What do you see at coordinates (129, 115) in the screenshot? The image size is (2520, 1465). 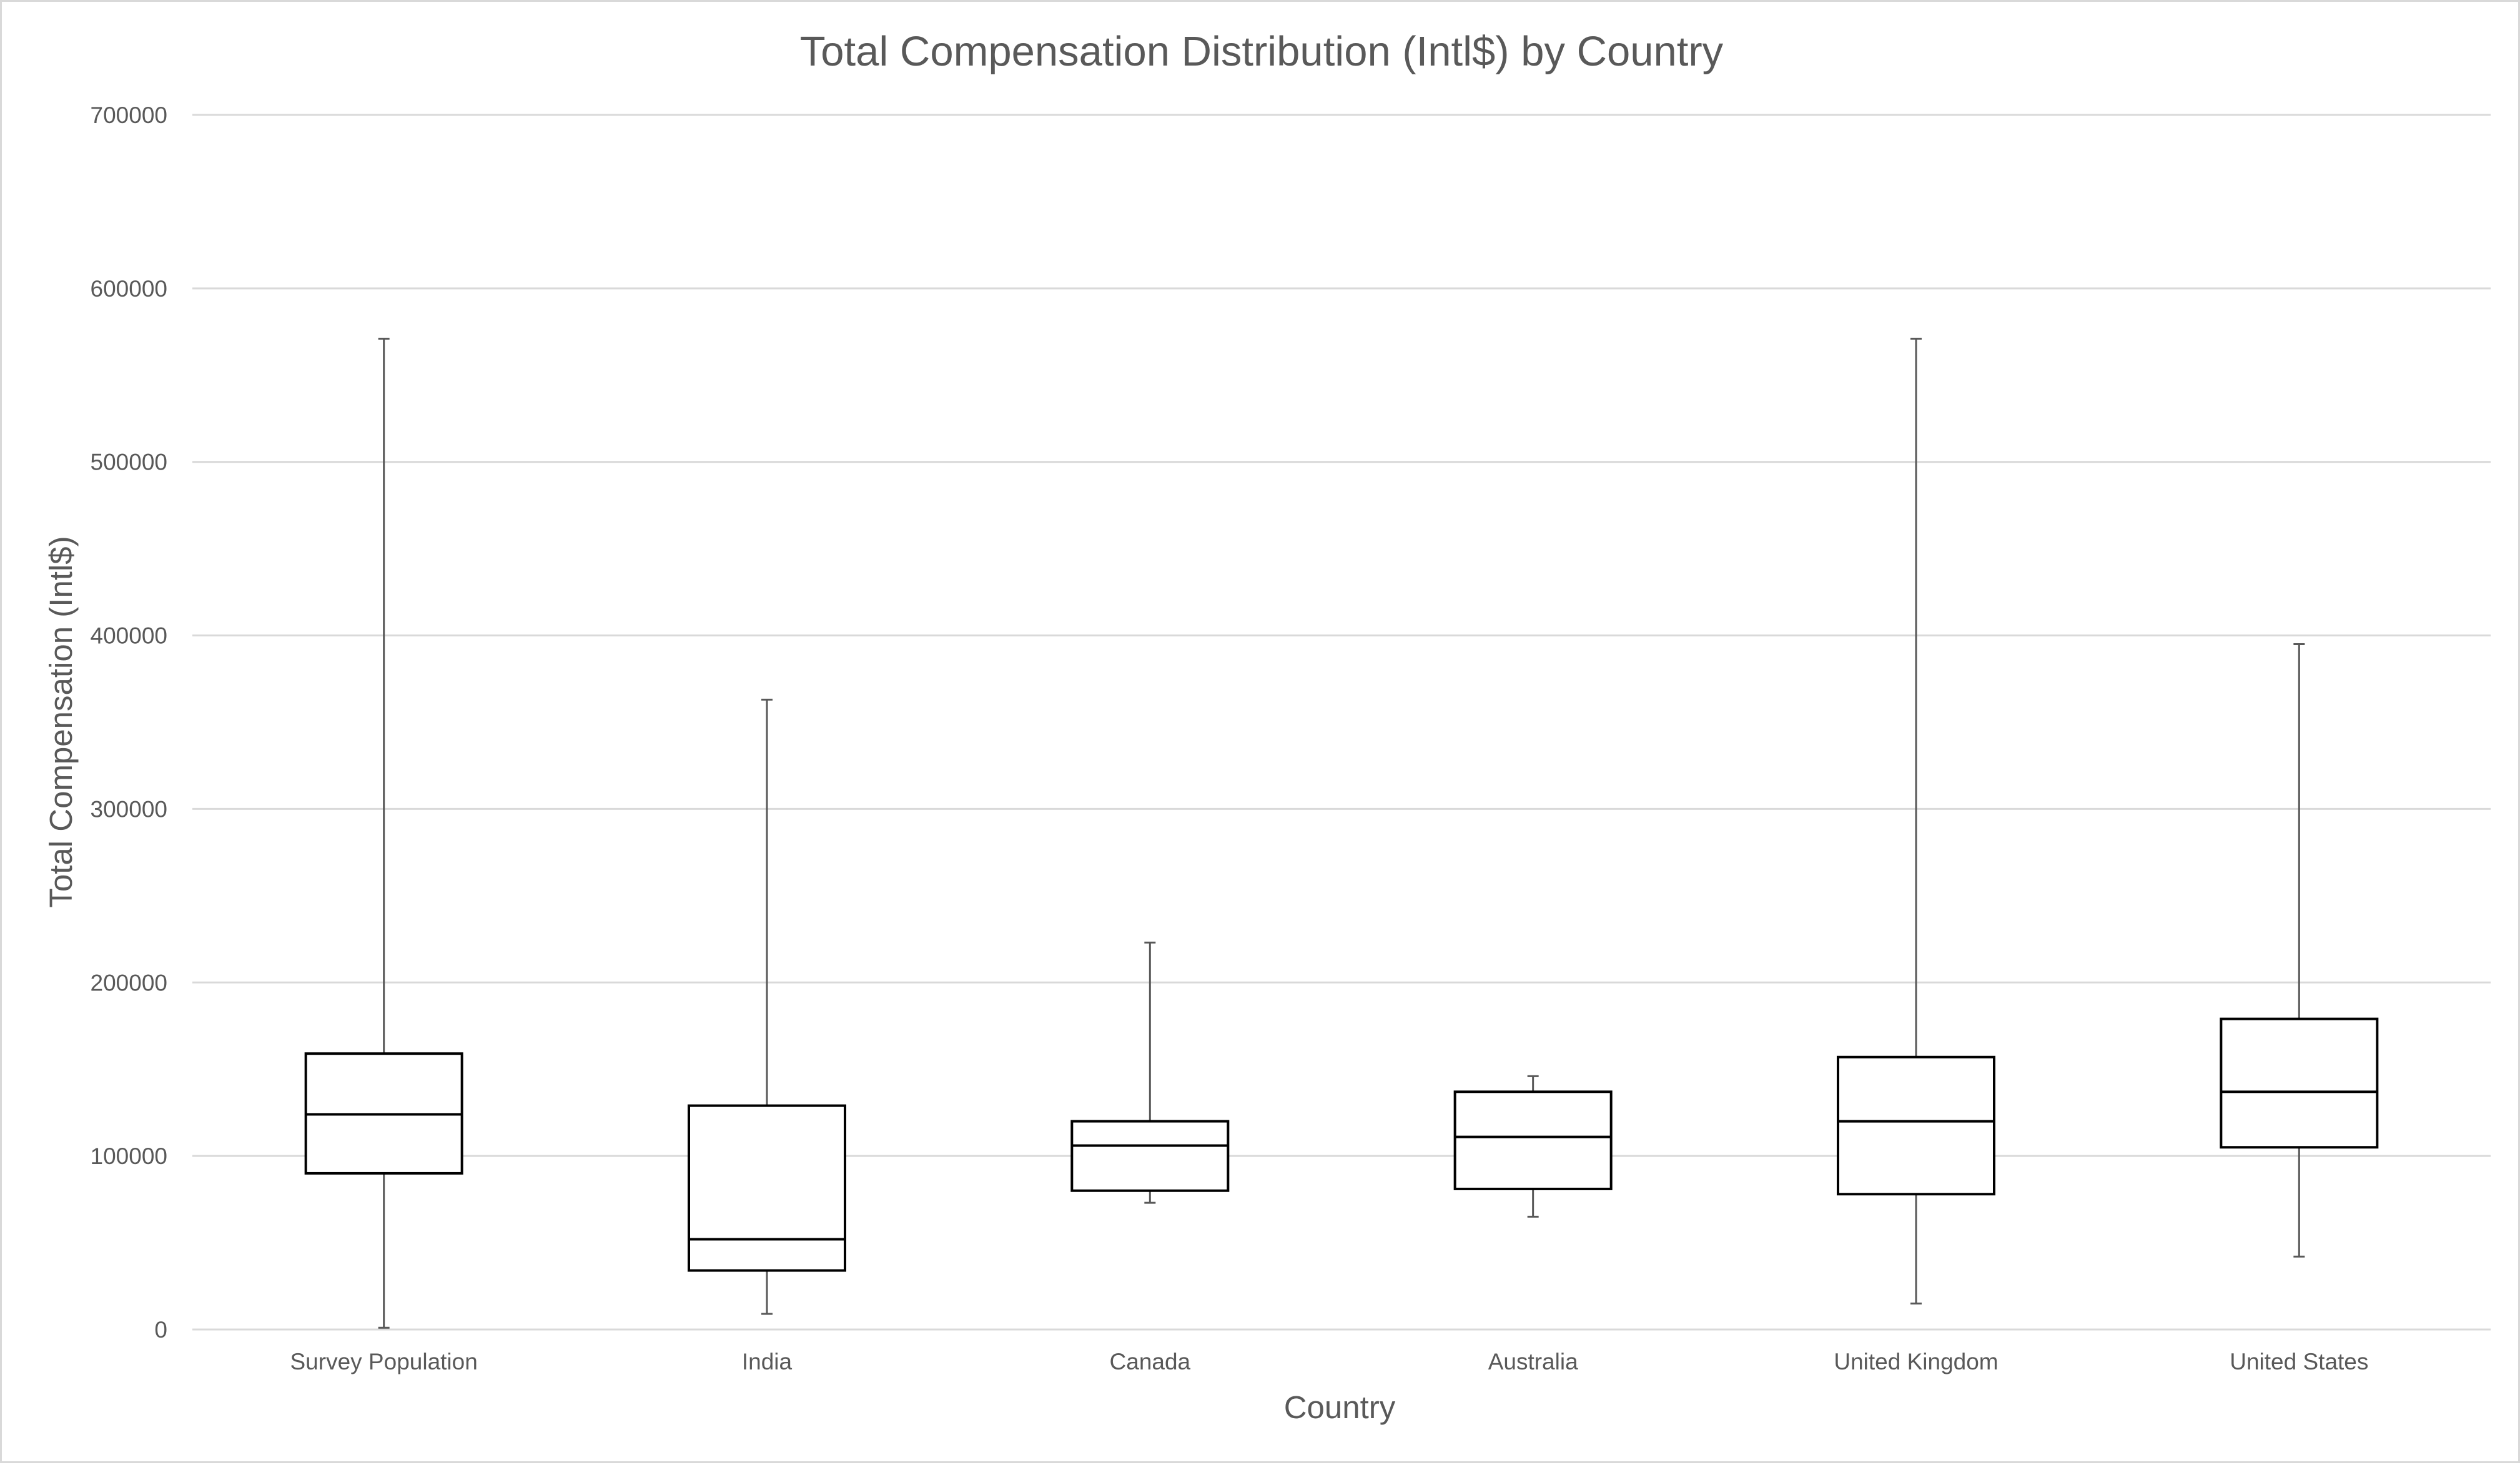 I see `y-tick-label: 700000` at bounding box center [129, 115].